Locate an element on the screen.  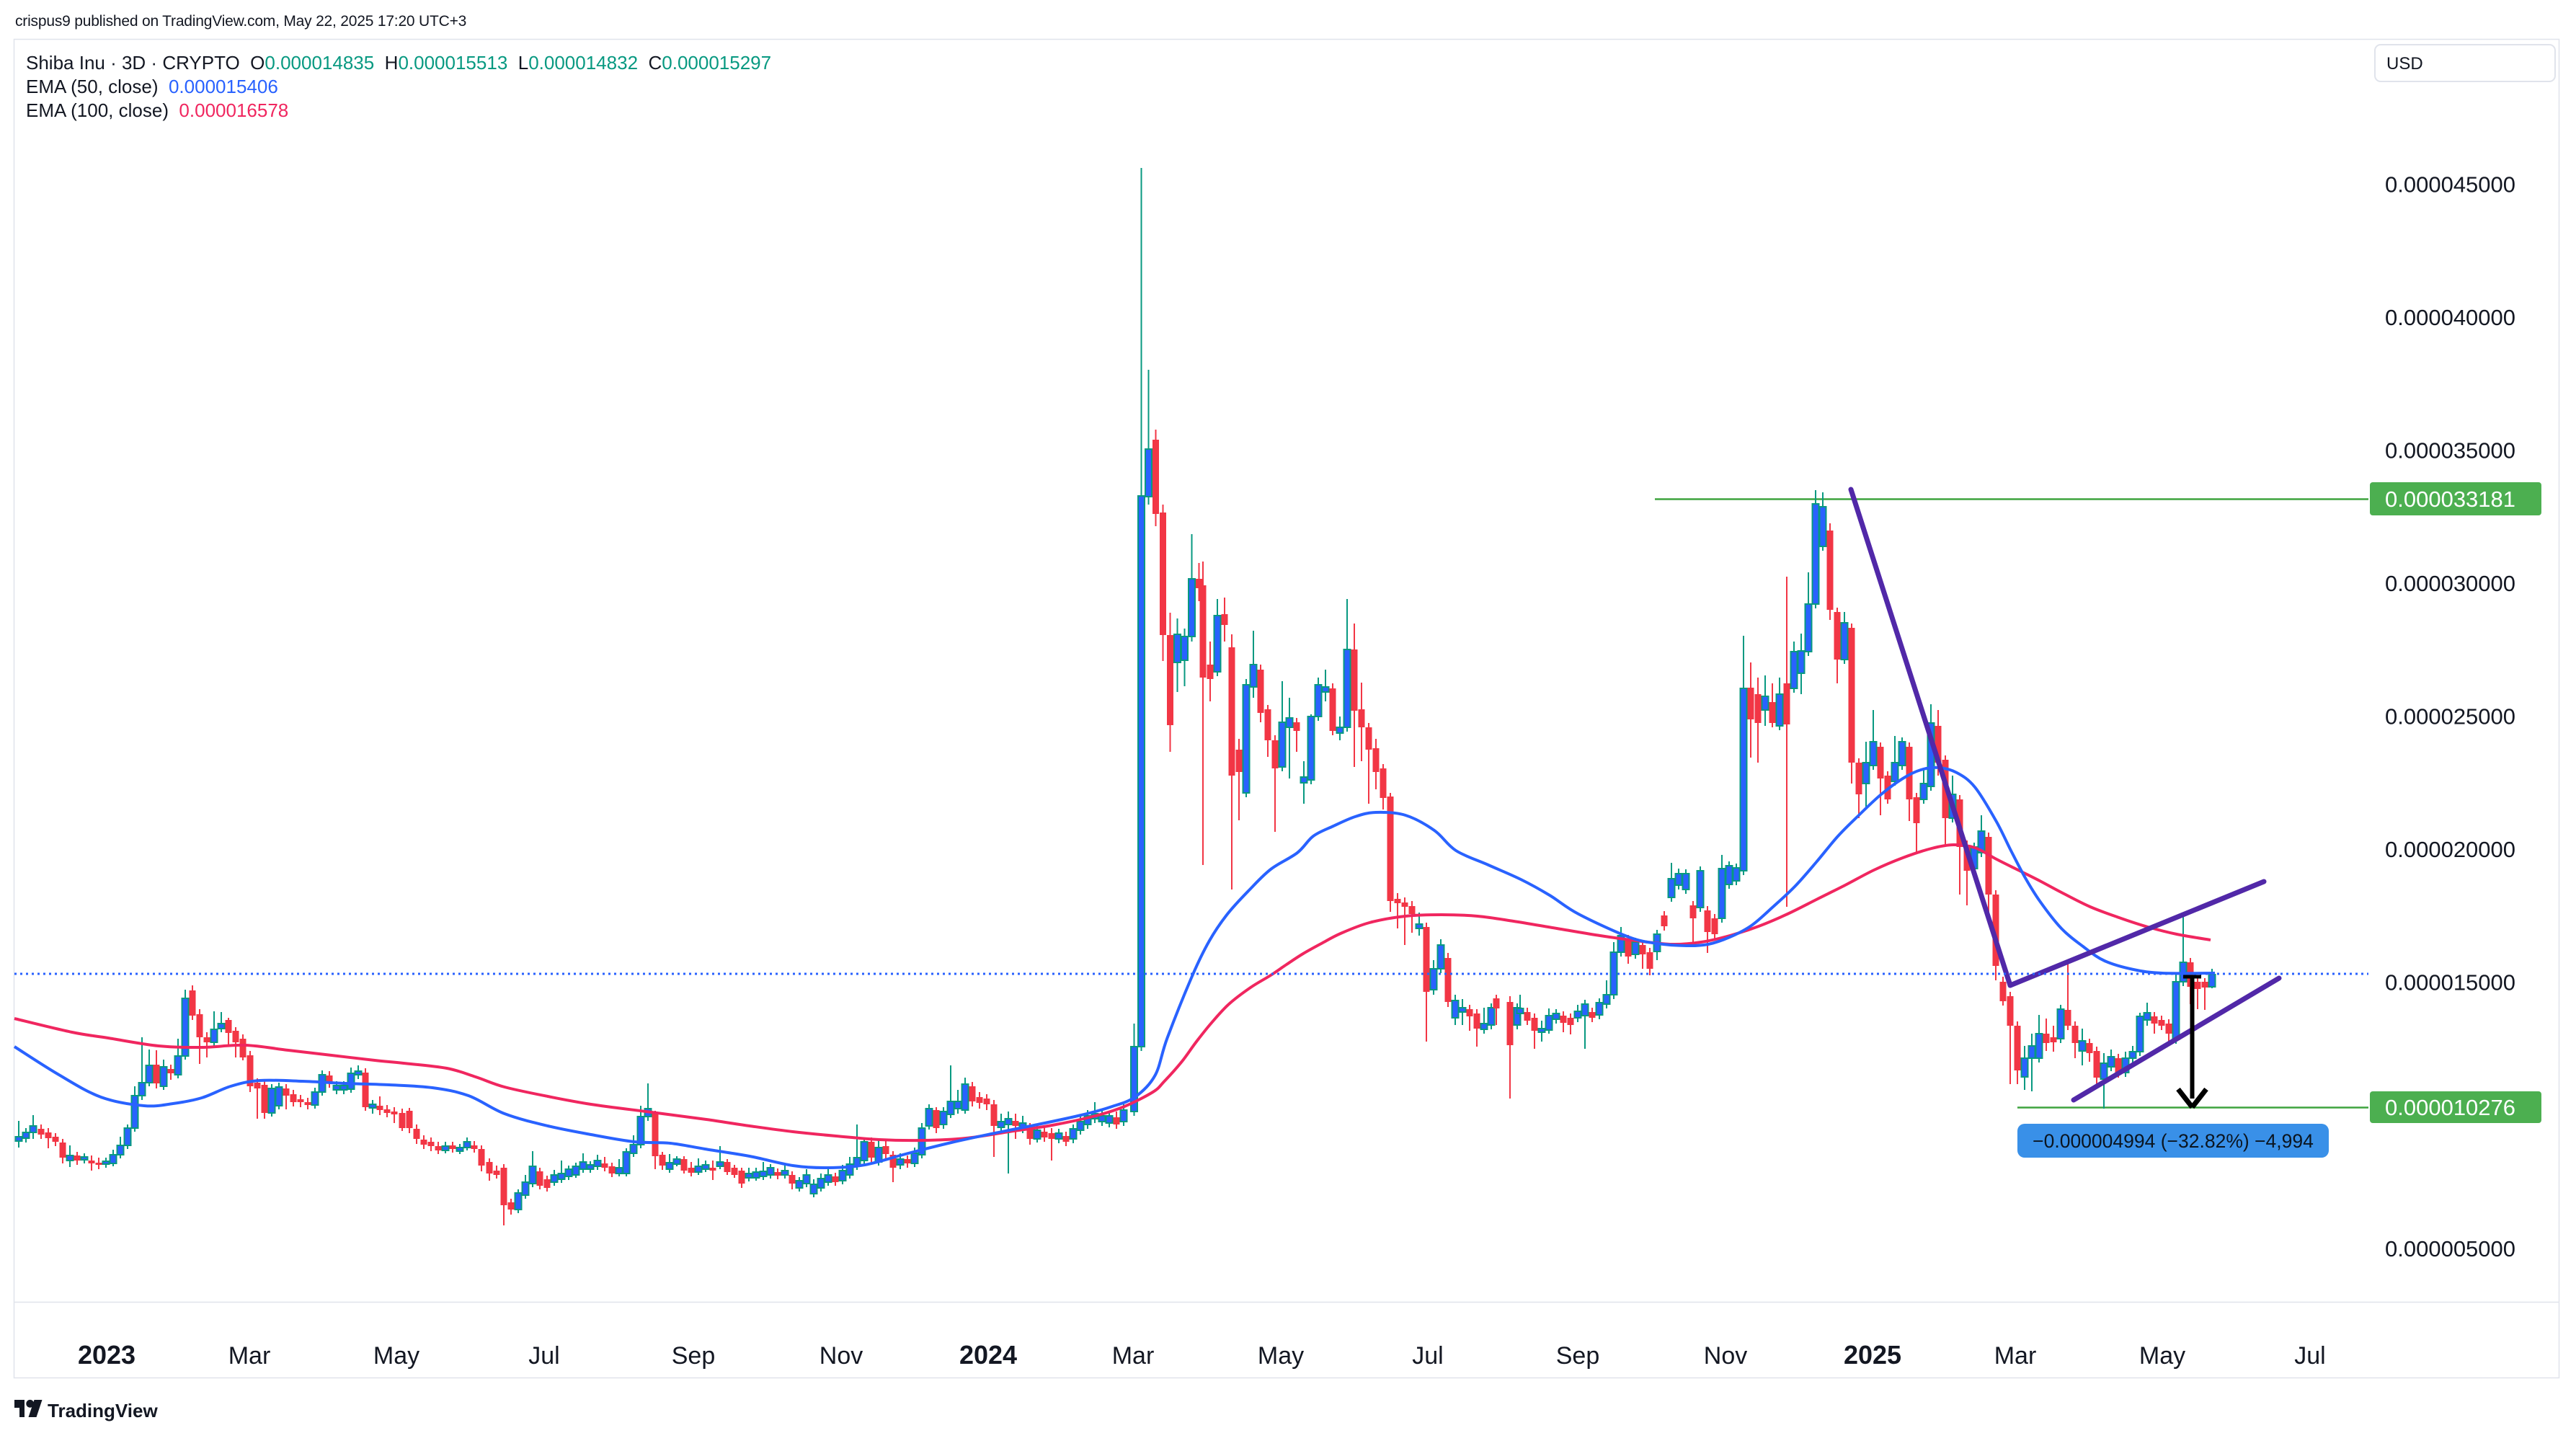
svg-text: 0.000035000 is located at coordinates (2450, 450).